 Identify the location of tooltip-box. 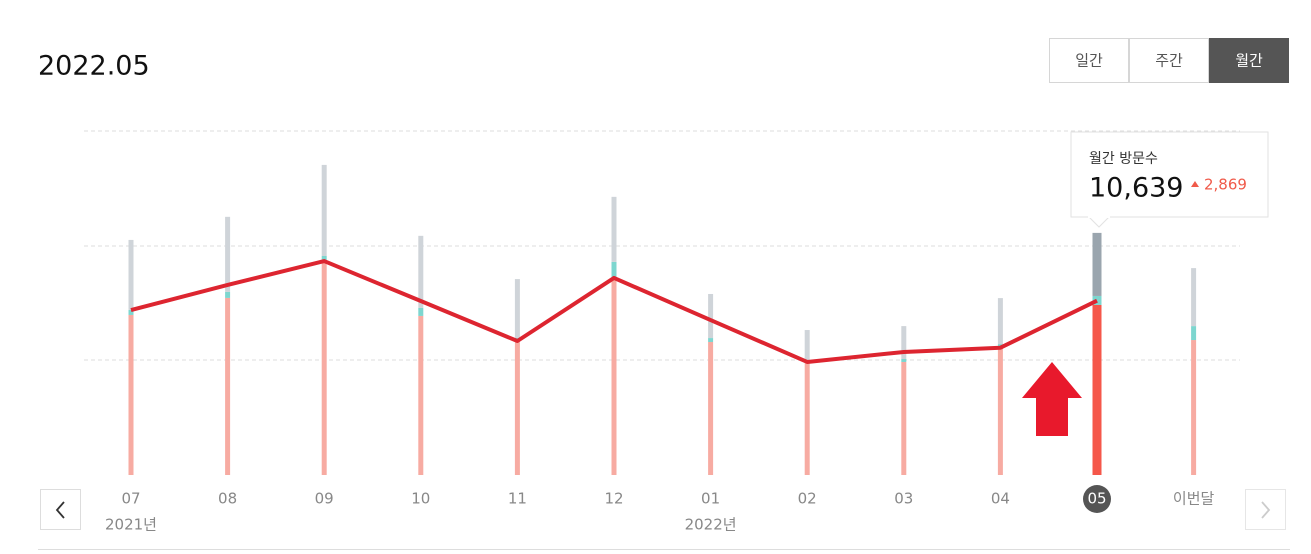
(1169, 174).